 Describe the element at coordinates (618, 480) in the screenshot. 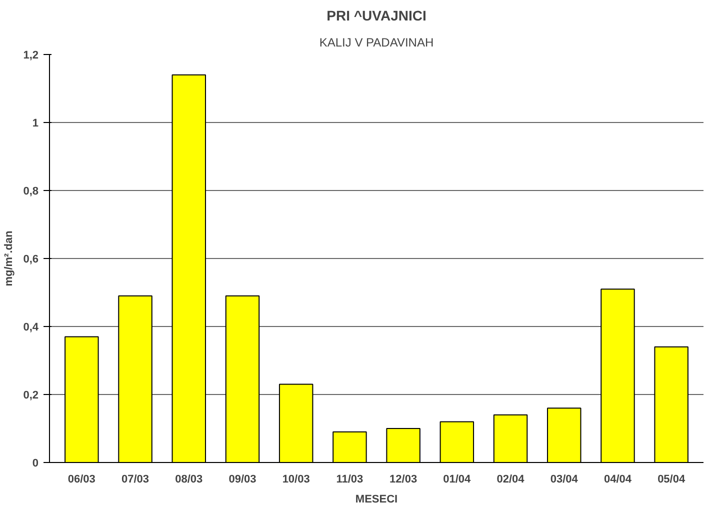

I see `x-tick-label: 04/04` at that location.